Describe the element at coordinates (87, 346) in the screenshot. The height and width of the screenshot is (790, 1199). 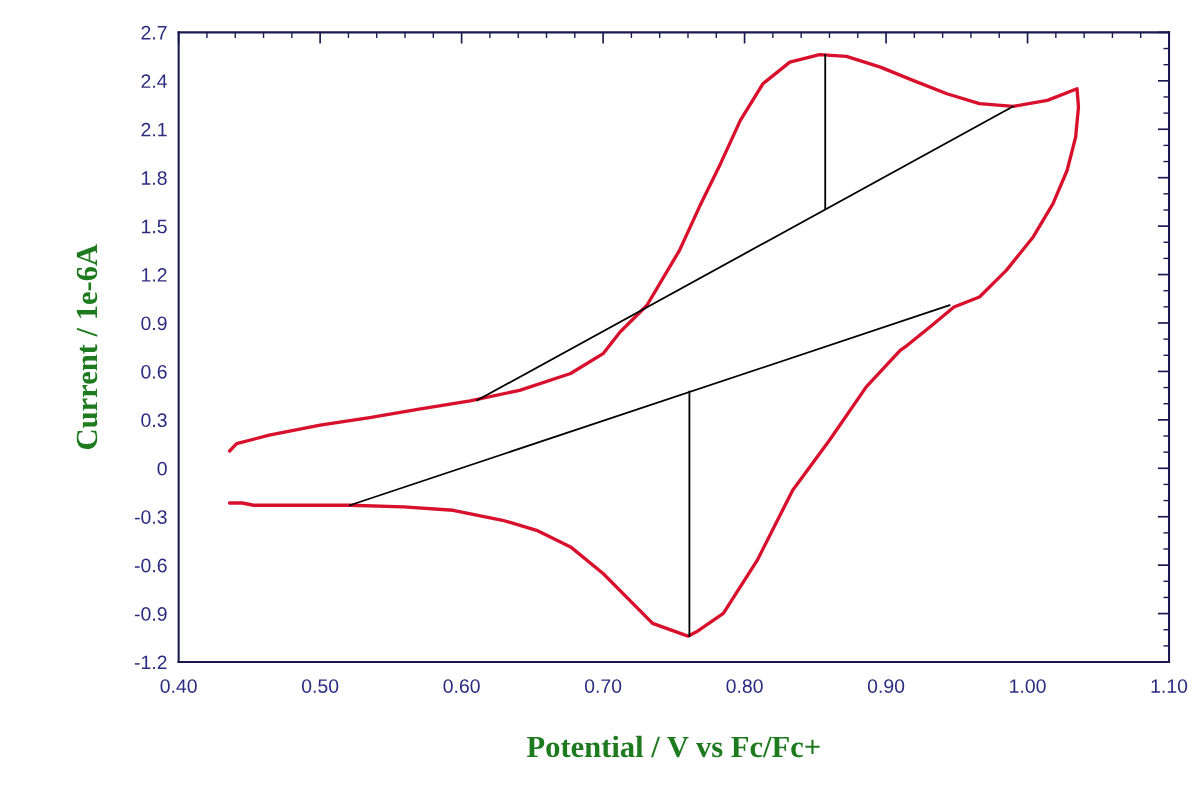
I see `y-axis-title: Current / 1e-6A` at that location.